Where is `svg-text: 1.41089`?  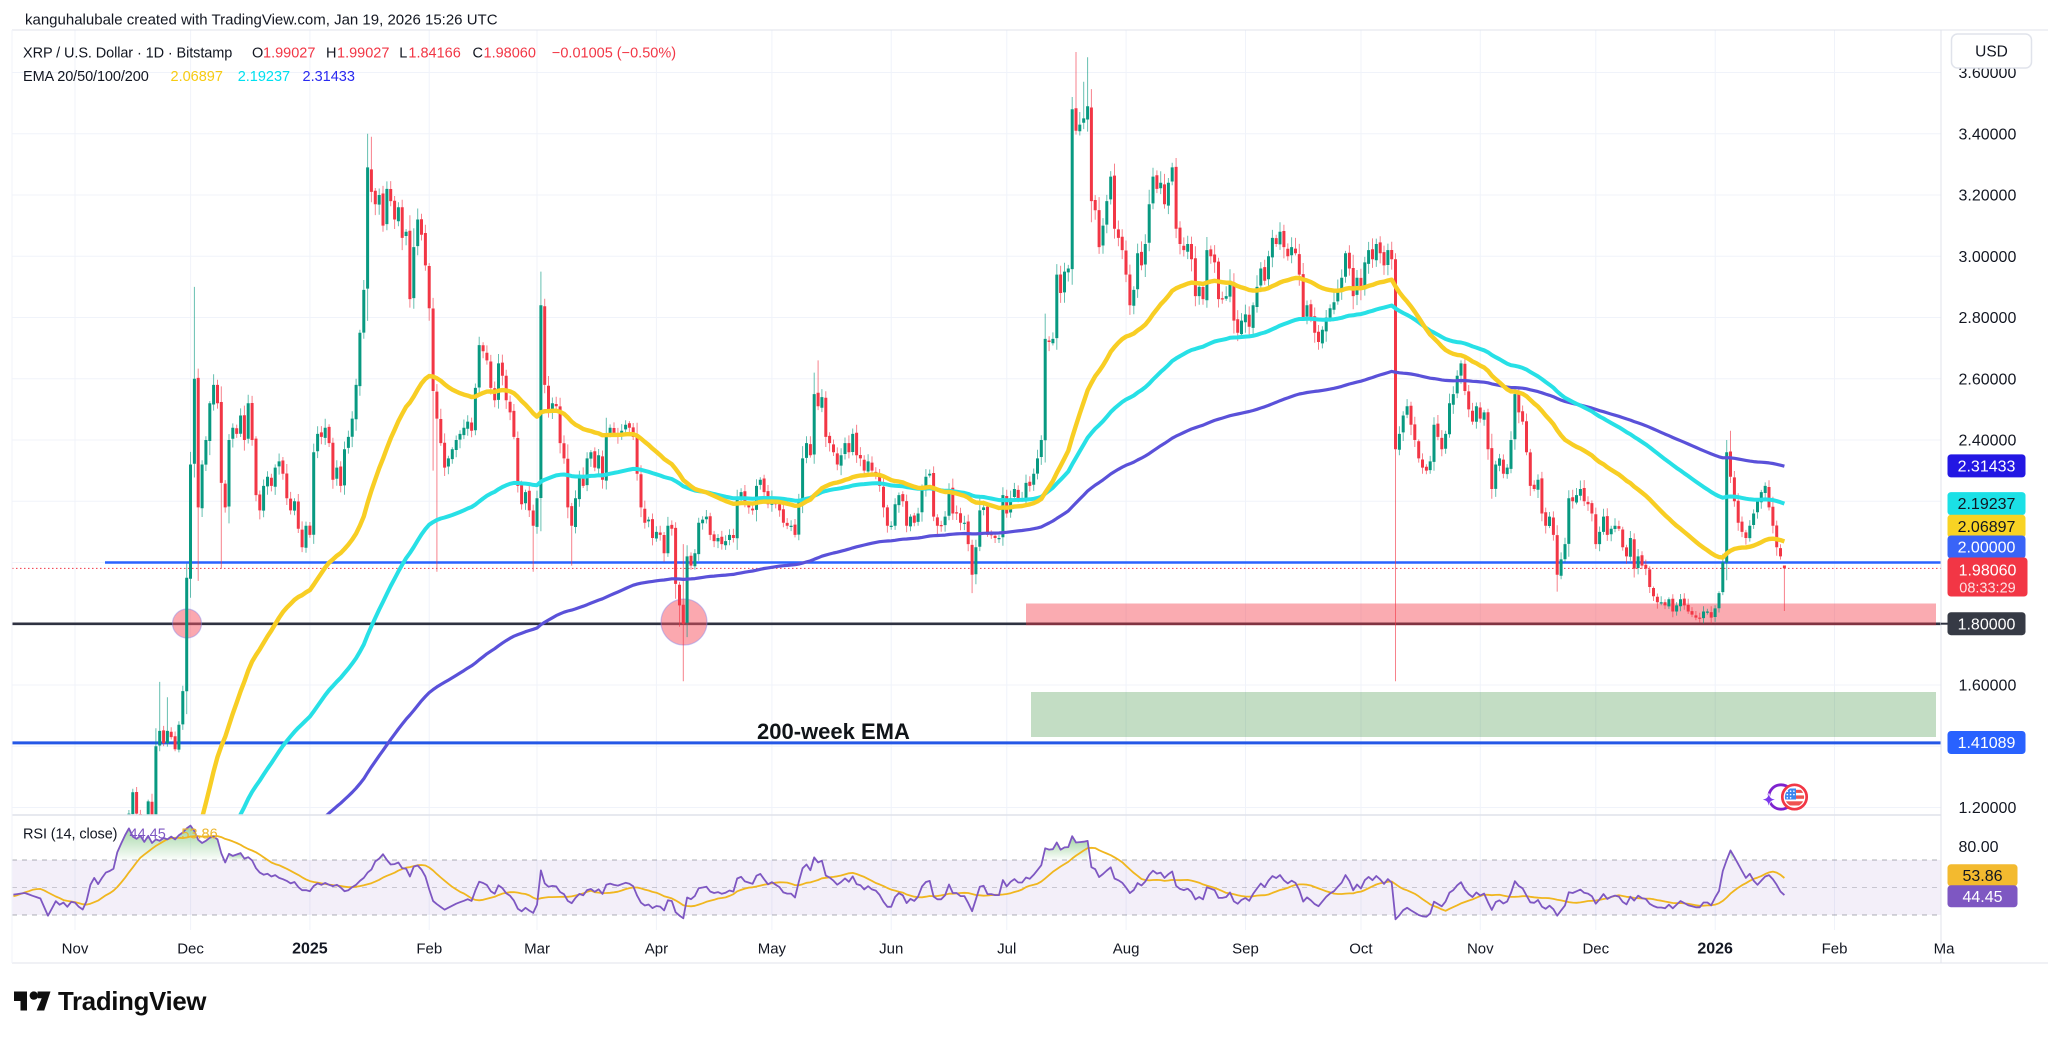
svg-text: 1.41089 is located at coordinates (1987, 743).